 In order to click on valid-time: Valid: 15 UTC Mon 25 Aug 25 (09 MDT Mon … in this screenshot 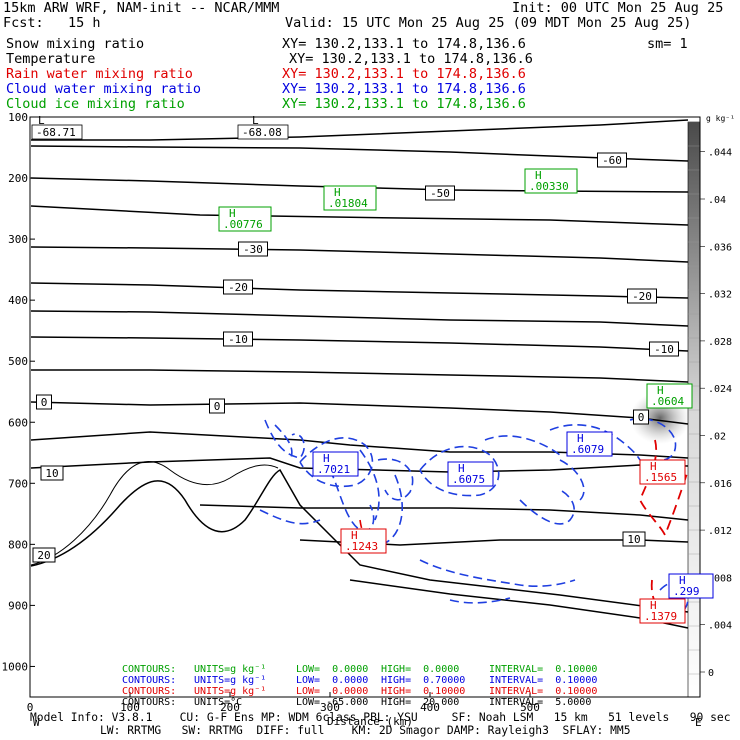, I will do `click(488, 23)`.